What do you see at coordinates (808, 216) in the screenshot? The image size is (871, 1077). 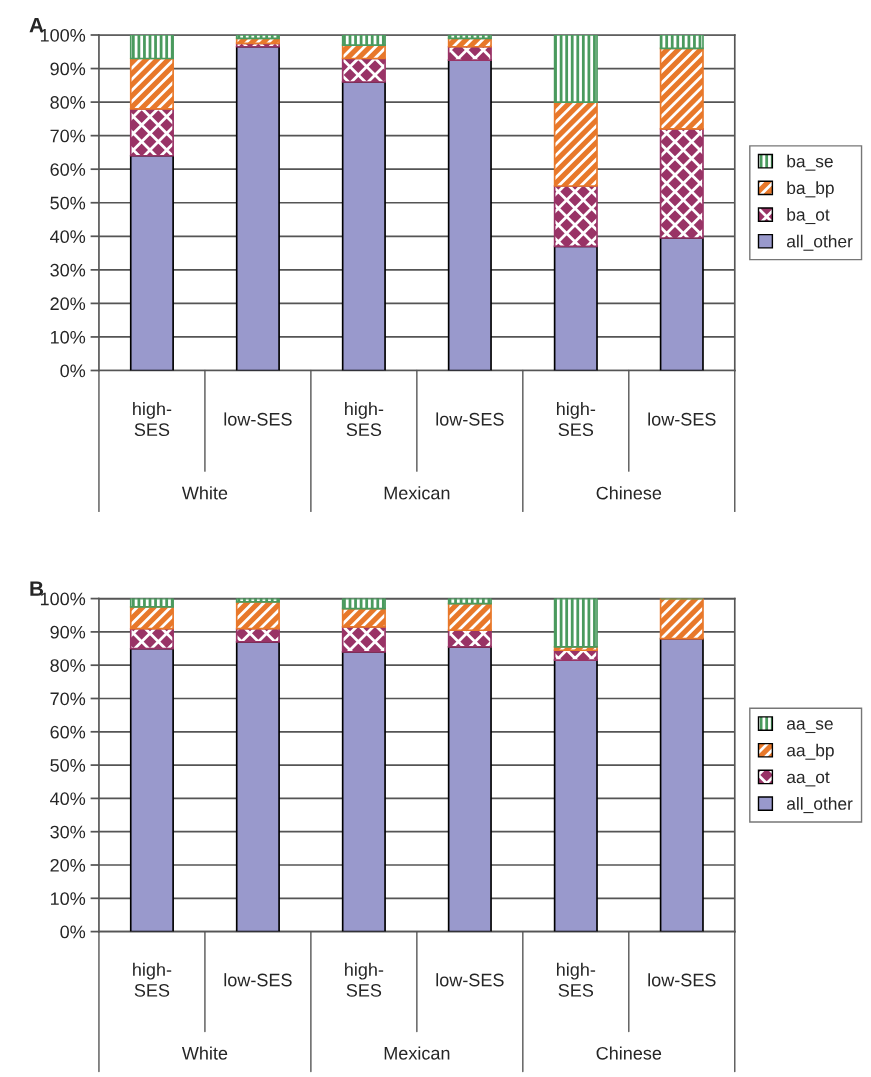 I see `legend-label: ba_ot` at bounding box center [808, 216].